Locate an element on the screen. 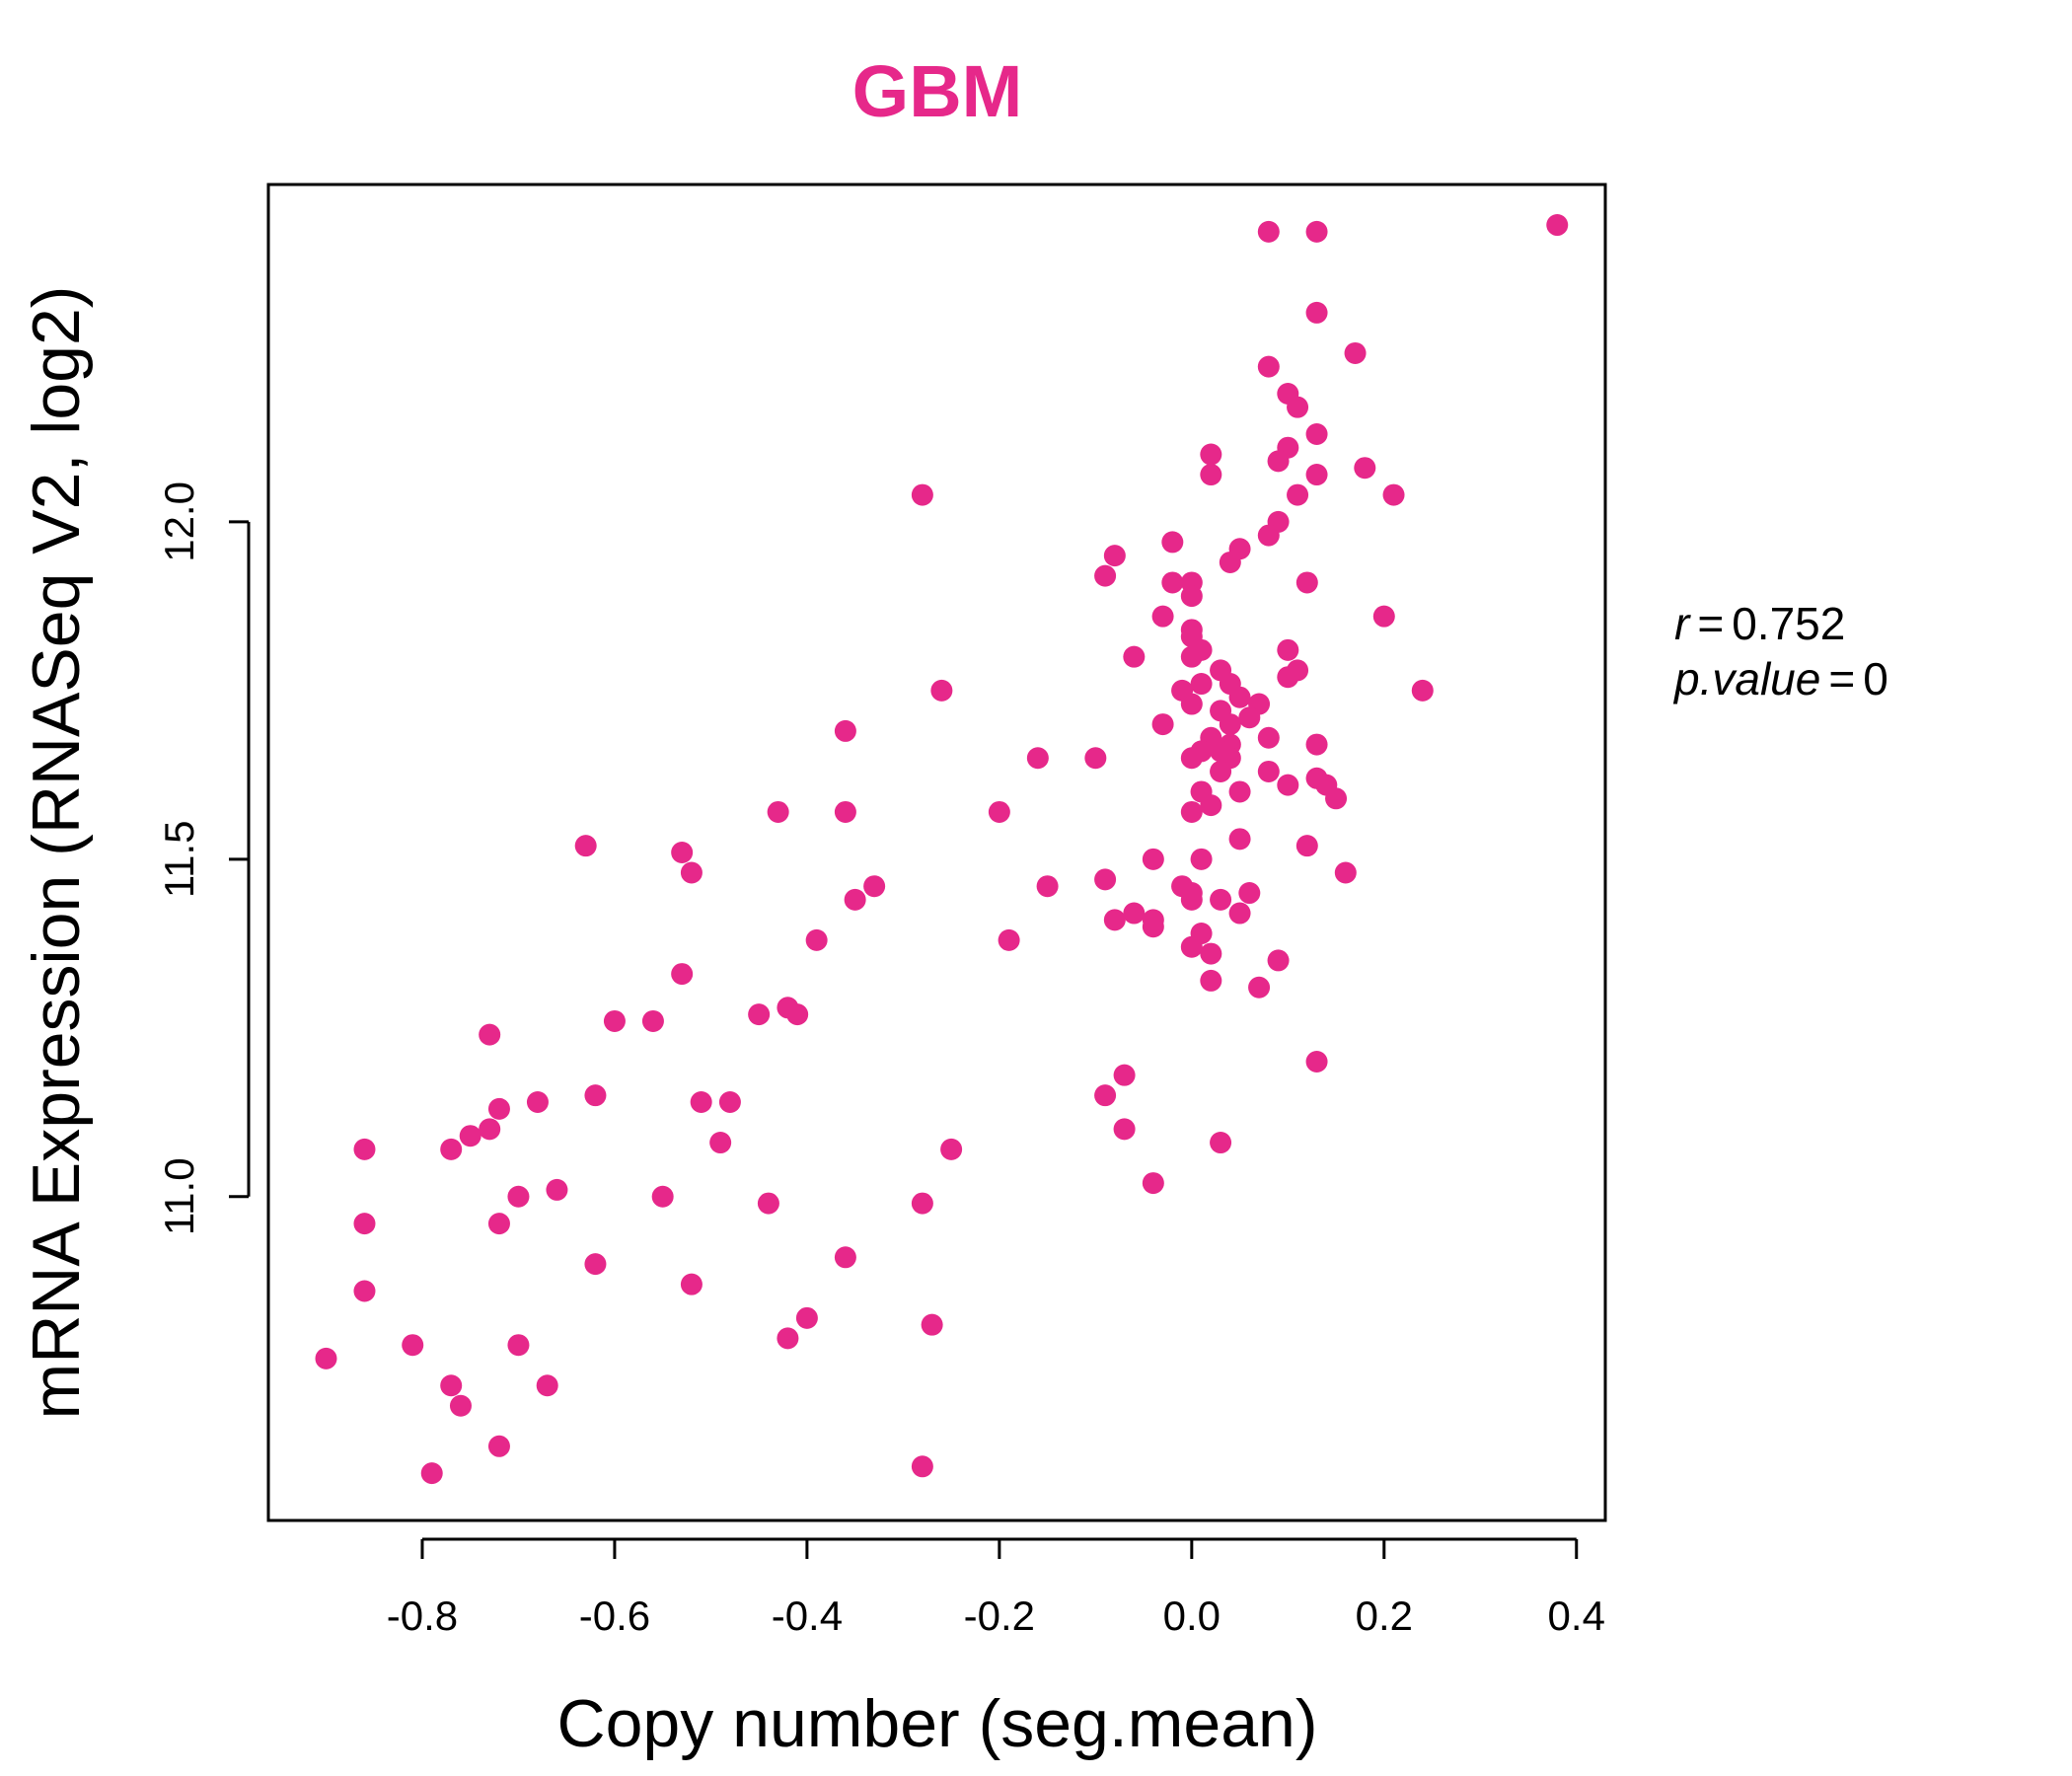 Image resolution: width=2072 pixels, height=1776 pixels. x-tick-label: -0.2 is located at coordinates (1000, 1616).